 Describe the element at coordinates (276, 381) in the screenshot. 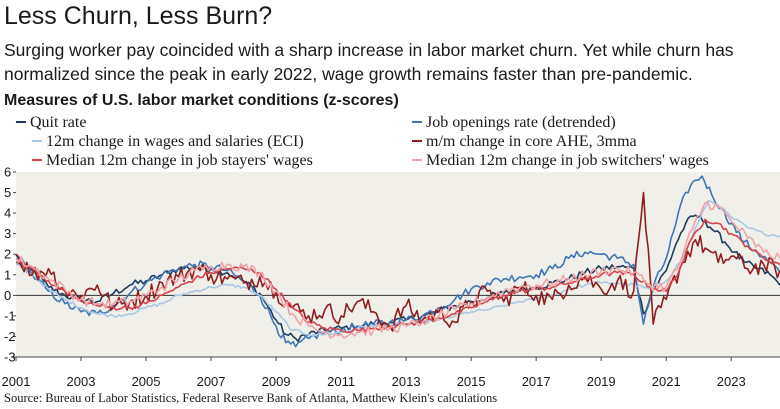

I see `x-tick-label: 2009` at that location.